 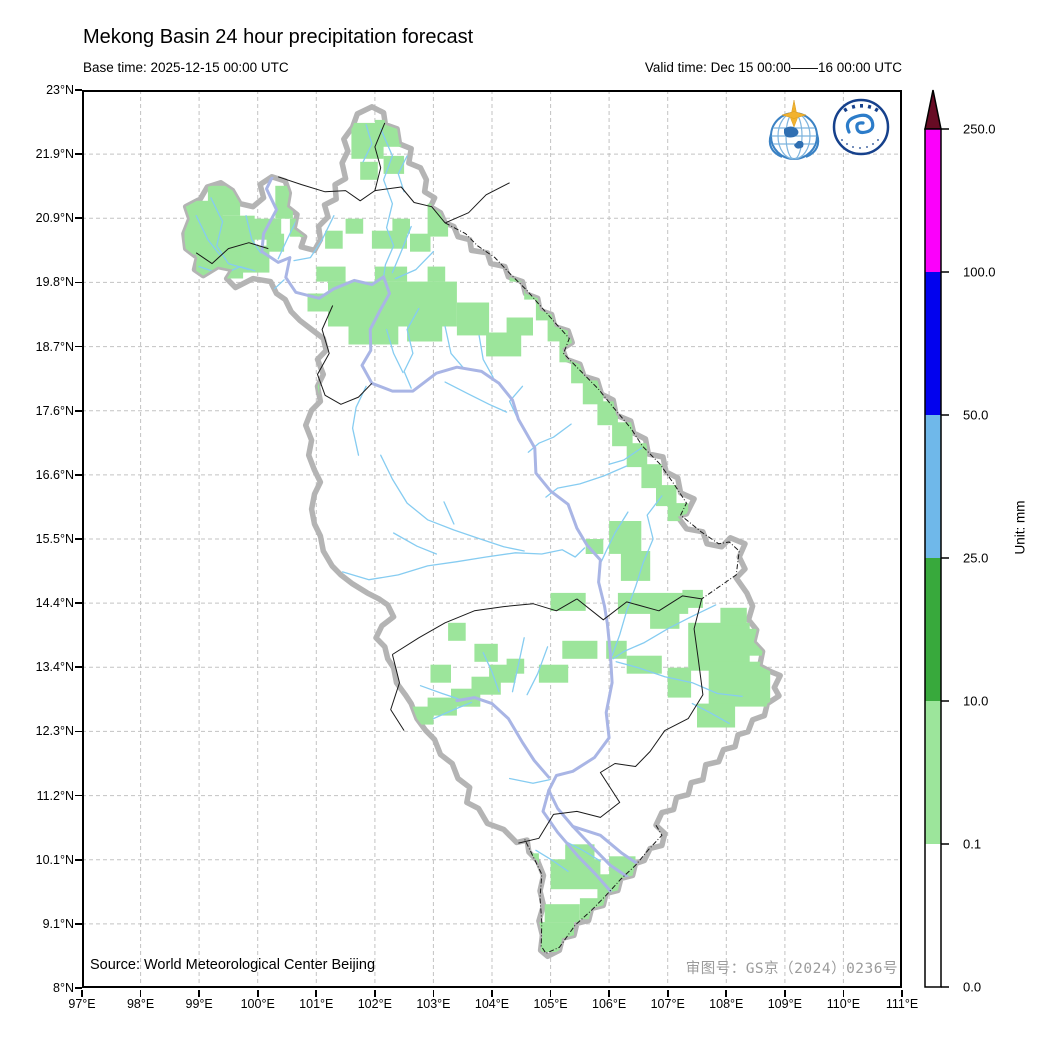 What do you see at coordinates (933, 109) in the screenshot?
I see `colorbar-arrow` at bounding box center [933, 109].